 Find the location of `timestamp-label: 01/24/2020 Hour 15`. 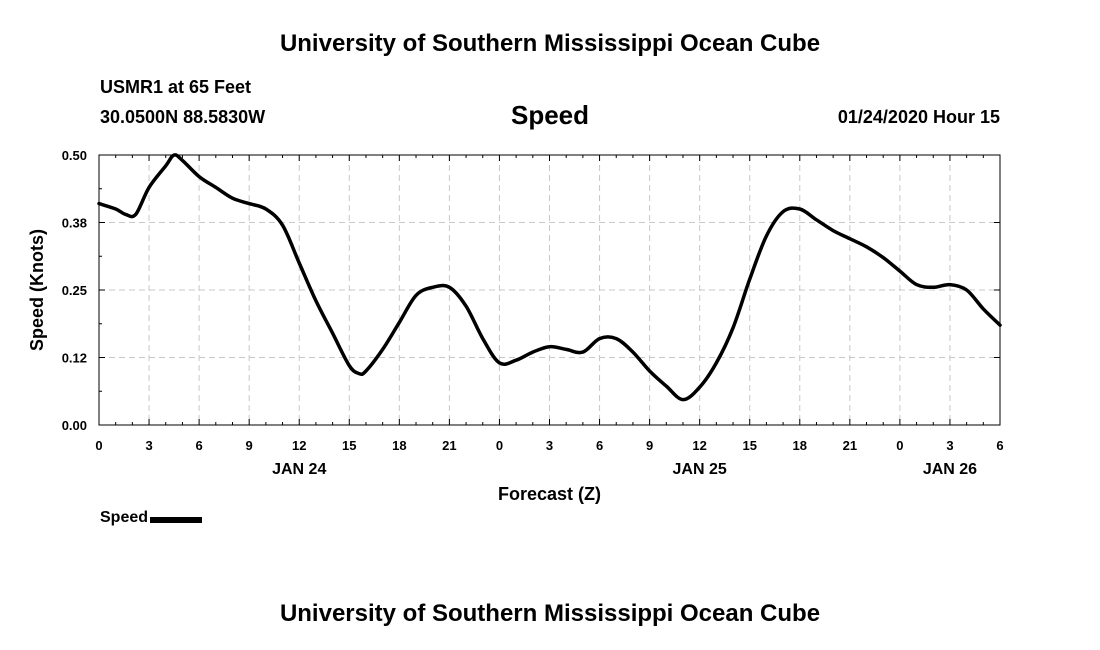

timestamp-label: 01/24/2020 Hour 15 is located at coordinates (918, 117).